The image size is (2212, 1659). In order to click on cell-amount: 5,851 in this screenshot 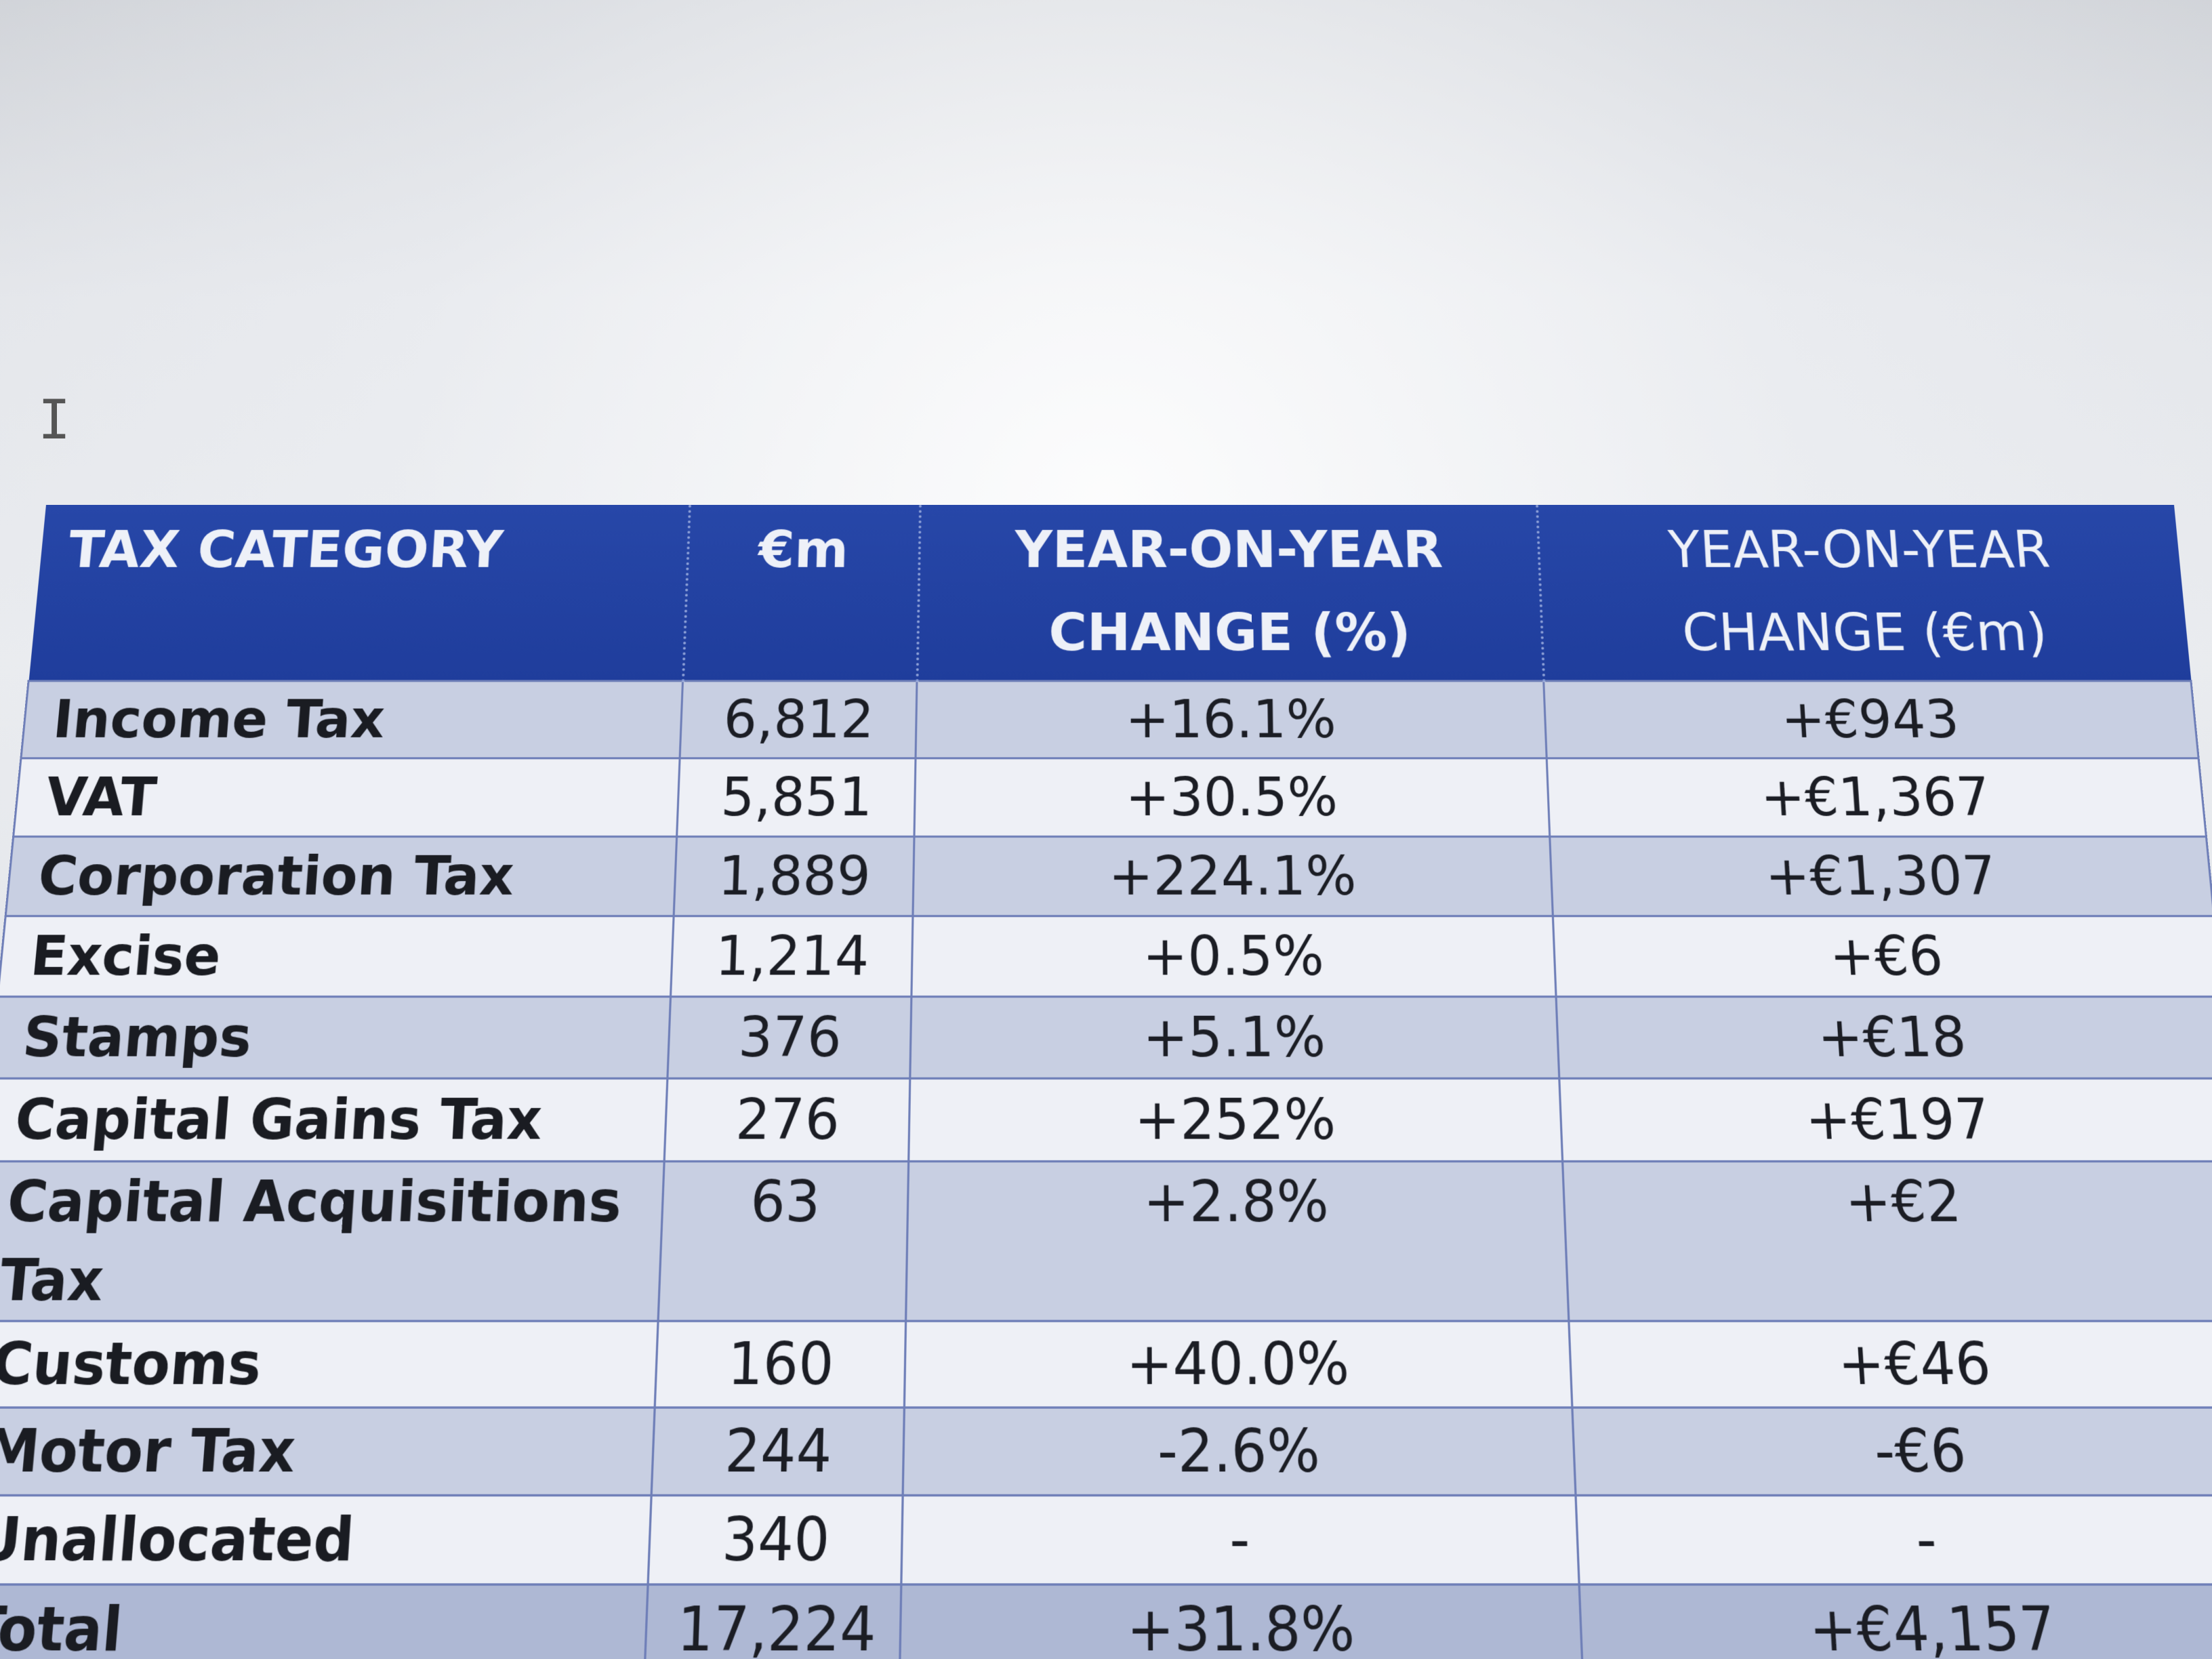, I will do `click(796, 797)`.